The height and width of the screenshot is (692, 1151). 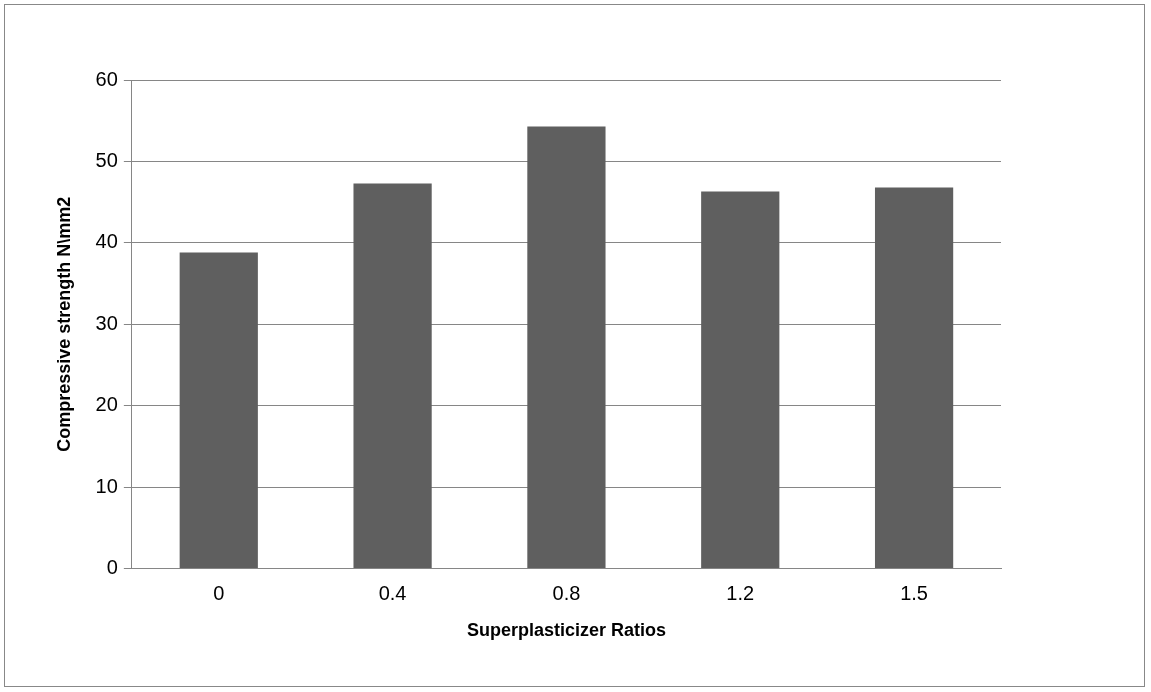 I want to click on y-tick-label: 30, so click(x=106, y=322).